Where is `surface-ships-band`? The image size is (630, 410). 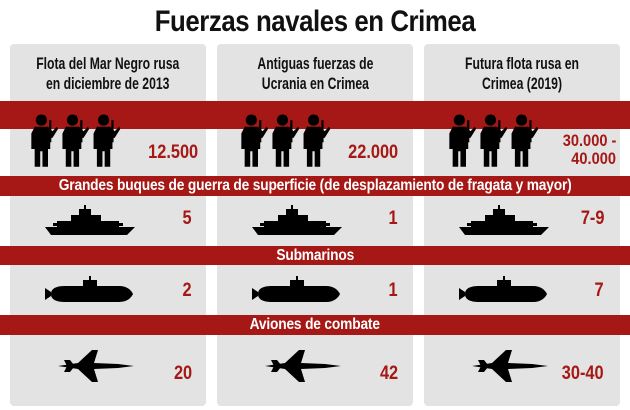
surface-ships-band is located at coordinates (315, 186).